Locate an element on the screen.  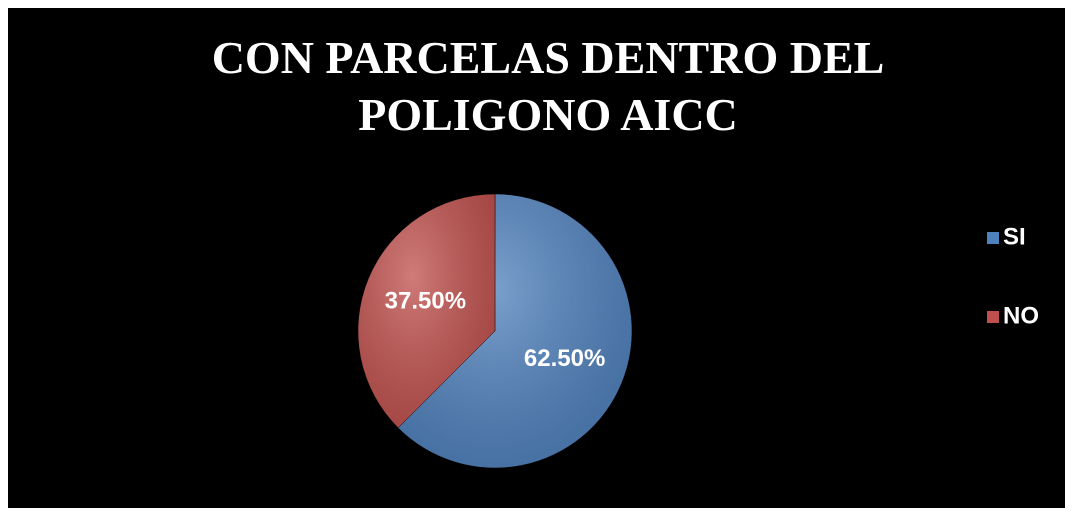
data-label: 62.50% is located at coordinates (564, 358).